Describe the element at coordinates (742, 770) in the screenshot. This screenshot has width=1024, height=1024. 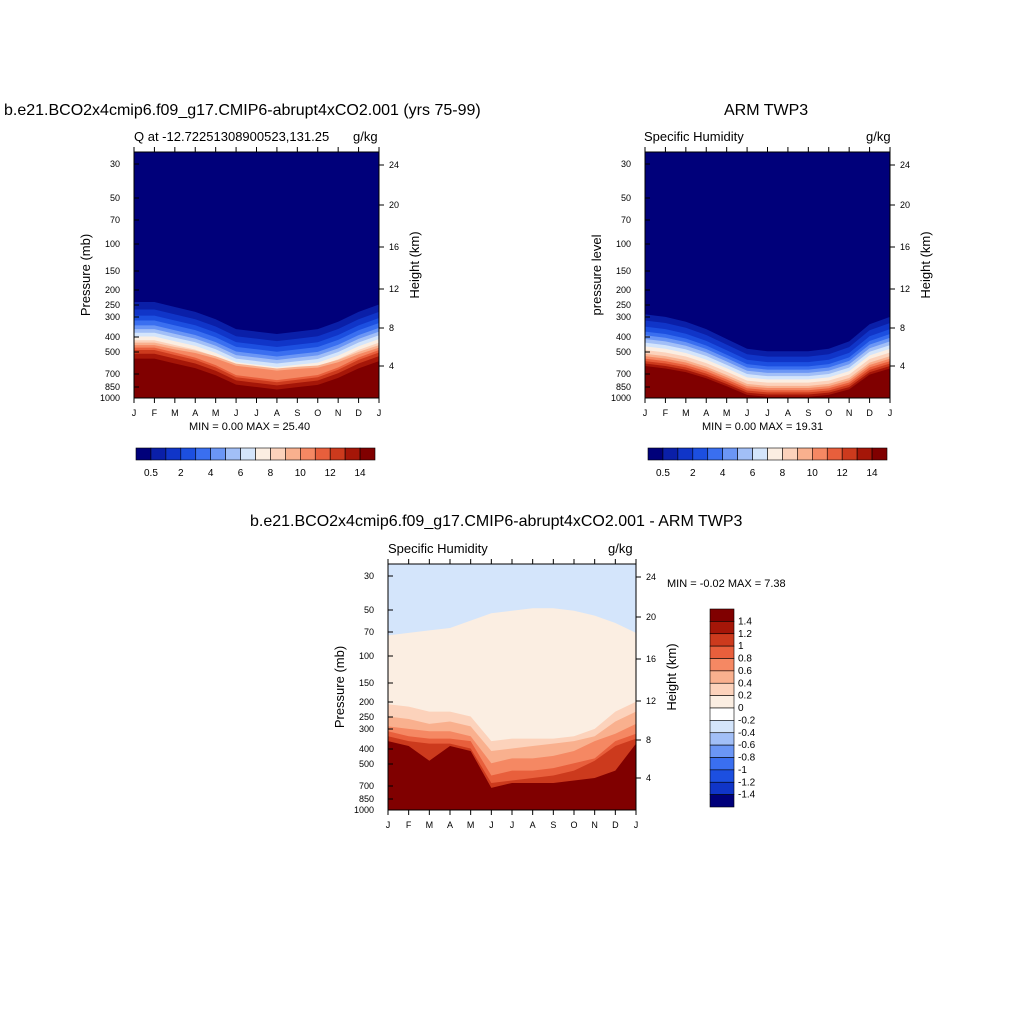
I see `colorbar-label: -1` at that location.